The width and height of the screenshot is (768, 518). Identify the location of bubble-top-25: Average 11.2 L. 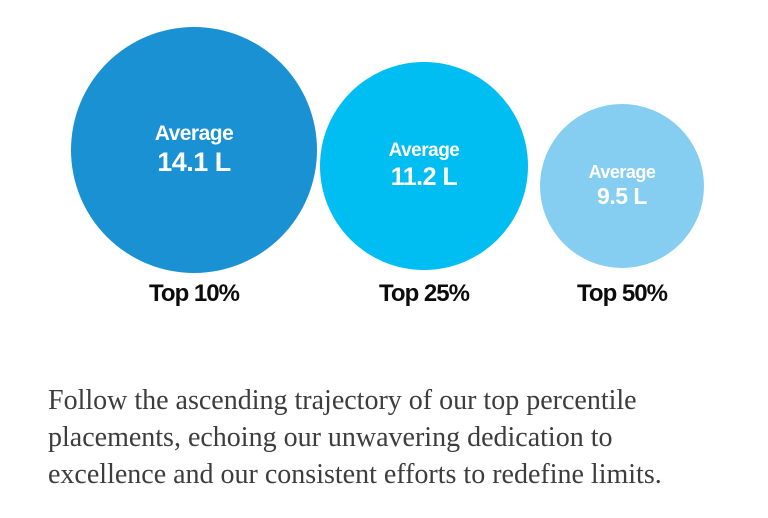
(424, 166).